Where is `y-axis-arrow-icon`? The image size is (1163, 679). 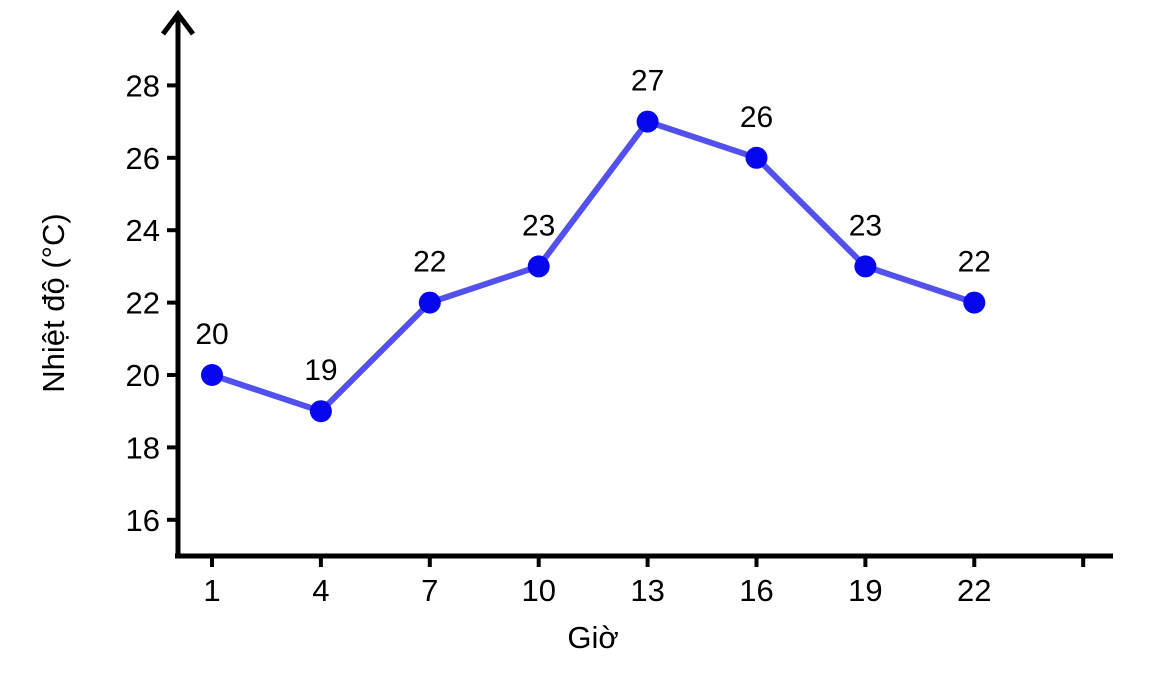 y-axis-arrow-icon is located at coordinates (178, 22).